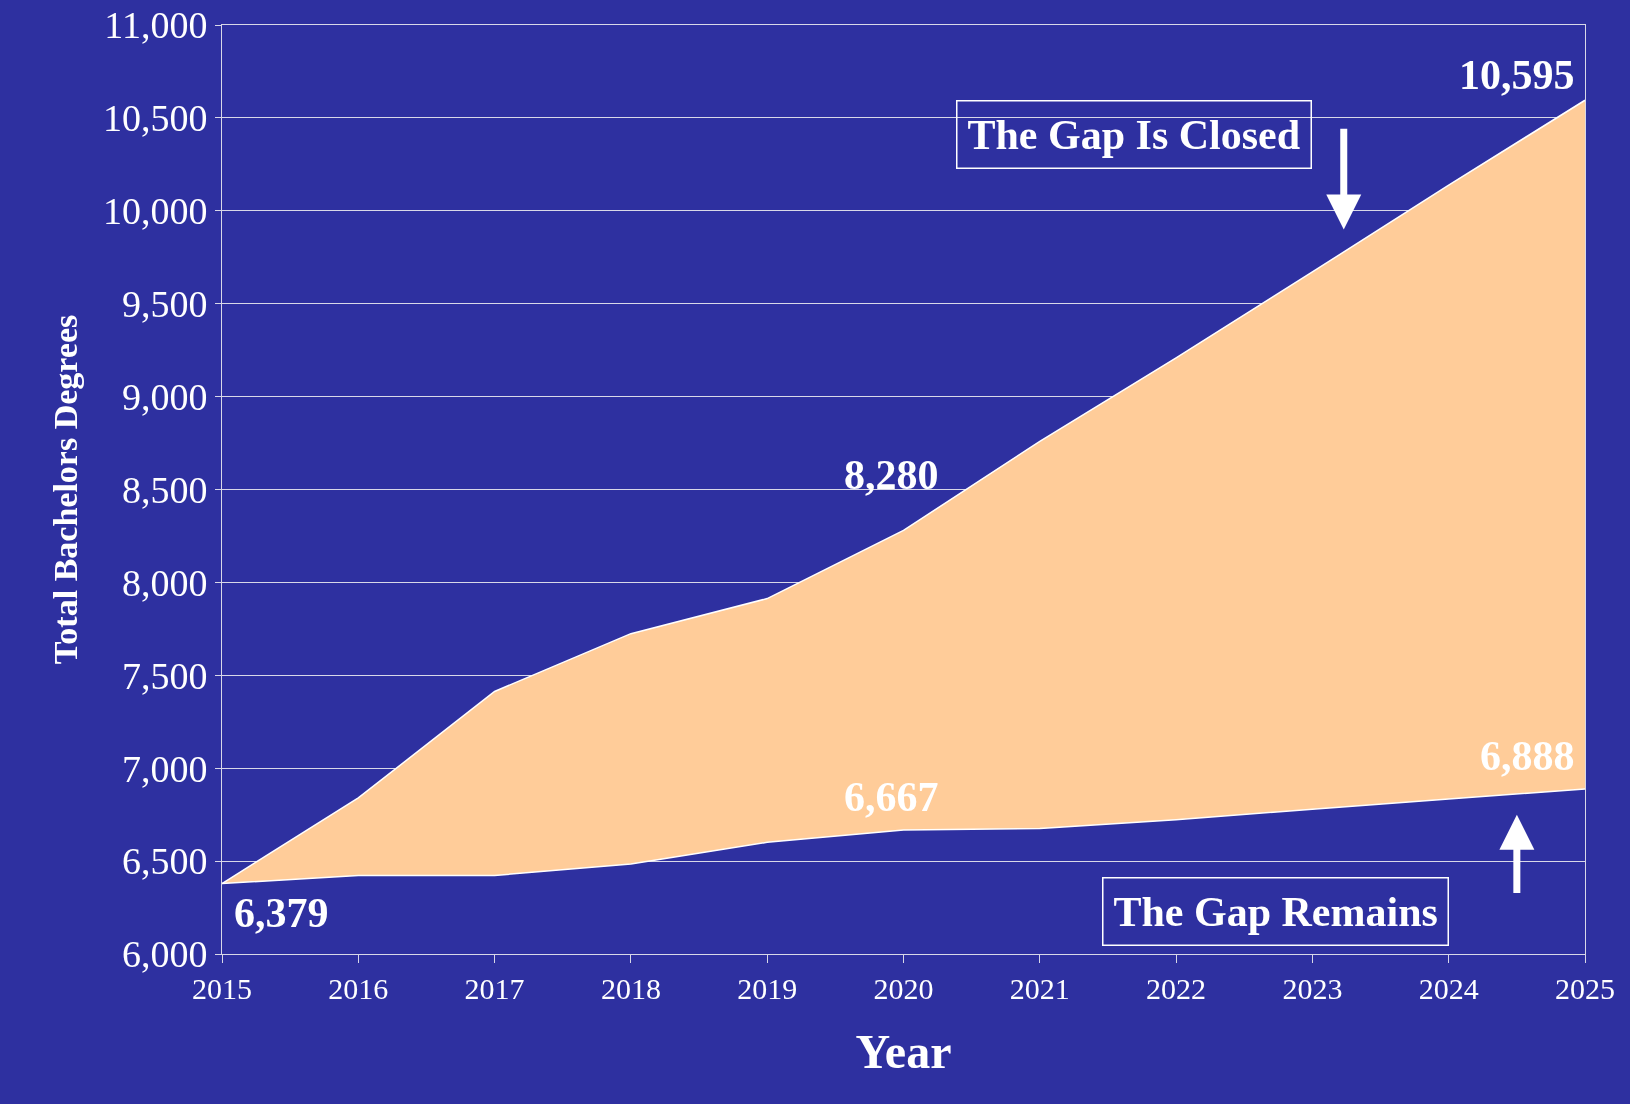 Image resolution: width=1630 pixels, height=1104 pixels. Describe the element at coordinates (156, 25) in the screenshot. I see `y-tick-label: 11,000` at that location.